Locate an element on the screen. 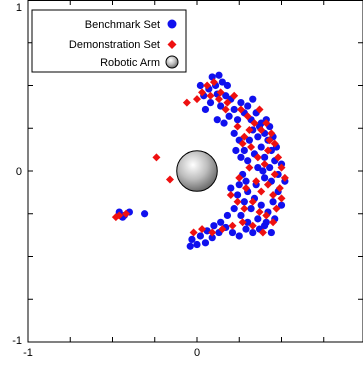 This screenshot has width=363, height=366. legend-marker-demonstration is located at coordinates (172, 44).